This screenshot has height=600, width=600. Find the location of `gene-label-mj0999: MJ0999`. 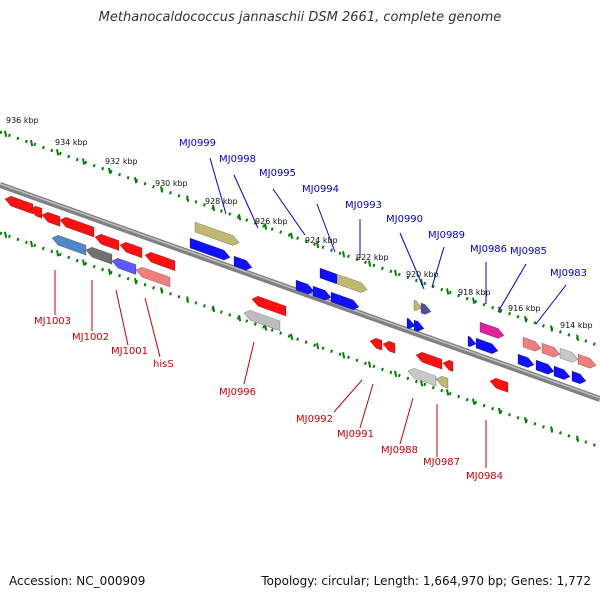

gene-label-mj0999: MJ0999 is located at coordinates (197, 143).